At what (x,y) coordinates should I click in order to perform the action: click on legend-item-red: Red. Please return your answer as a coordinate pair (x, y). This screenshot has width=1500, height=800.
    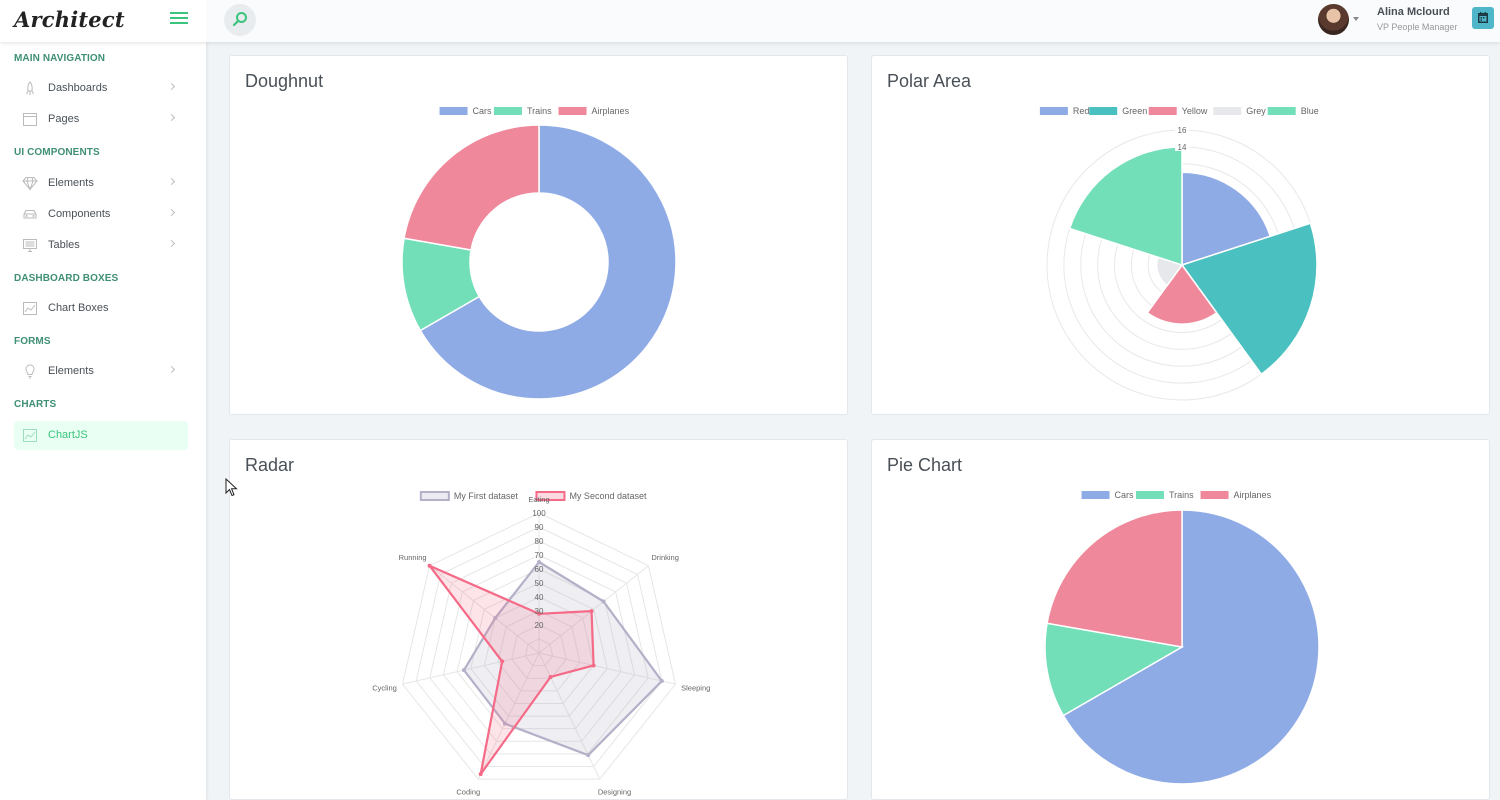
    Looking at the image, I should click on (1064, 111).